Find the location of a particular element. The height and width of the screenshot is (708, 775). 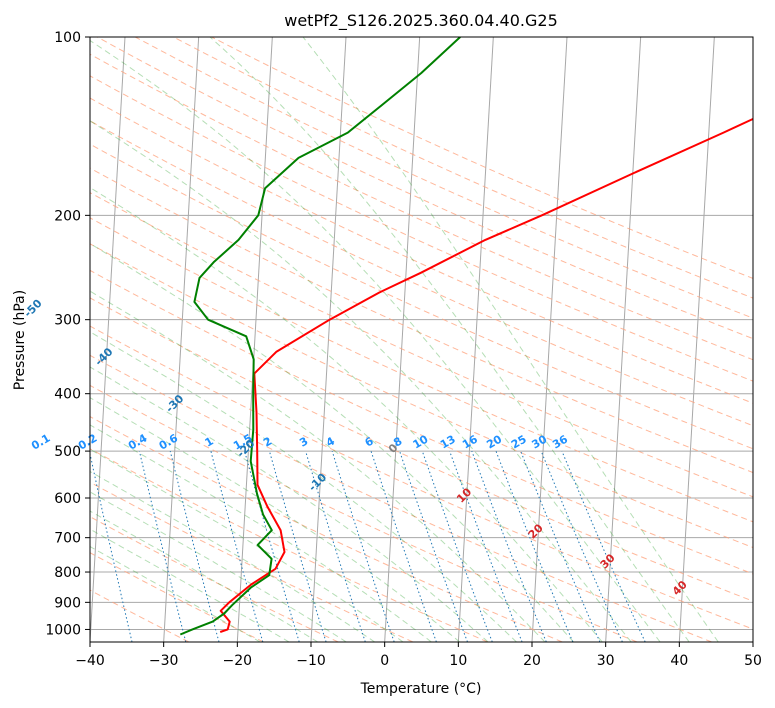

dry-adiabat-label: 40 is located at coordinates (680, 588).